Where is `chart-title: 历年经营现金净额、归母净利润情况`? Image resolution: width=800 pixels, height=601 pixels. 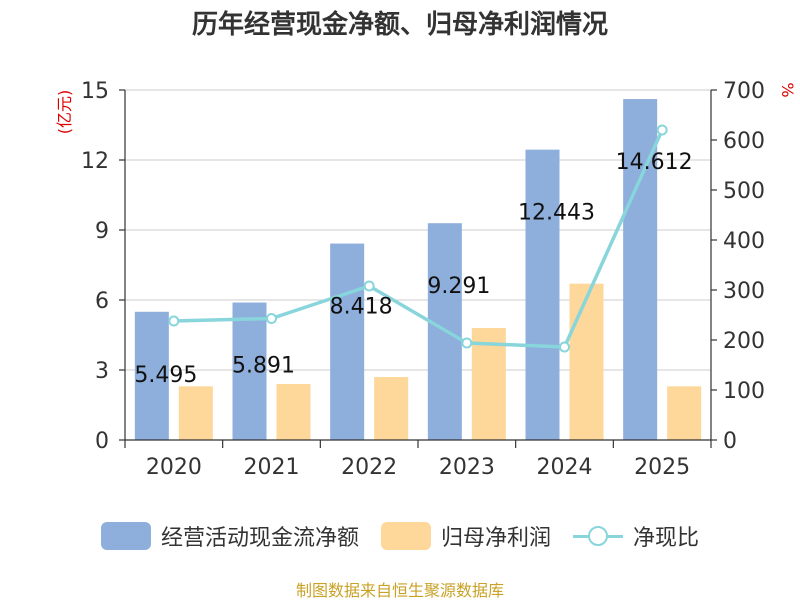 chart-title: 历年经营现金净额、归母净利润情况 is located at coordinates (399, 25).